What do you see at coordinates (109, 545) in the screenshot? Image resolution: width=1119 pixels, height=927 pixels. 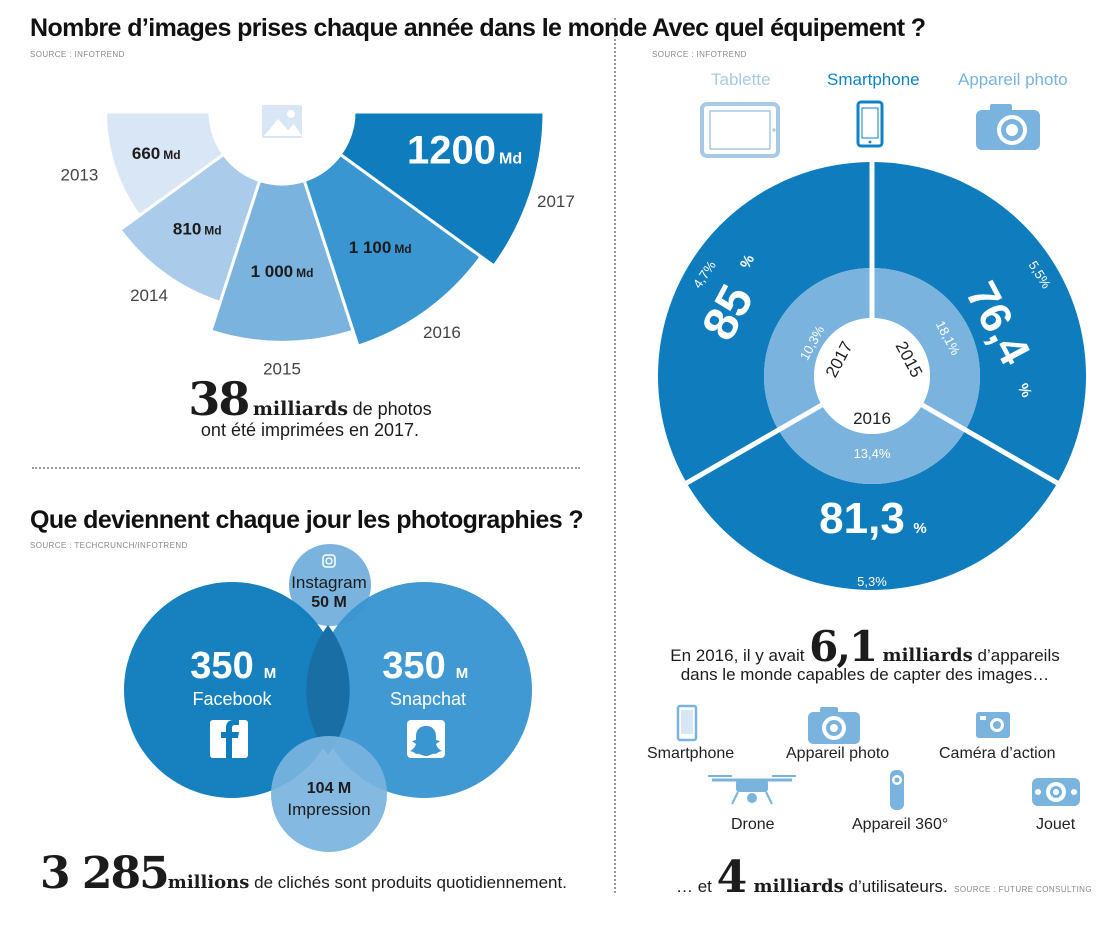 I see `section3-source: SOURCE : TECHCRUNCH/INFOTREND` at bounding box center [109, 545].